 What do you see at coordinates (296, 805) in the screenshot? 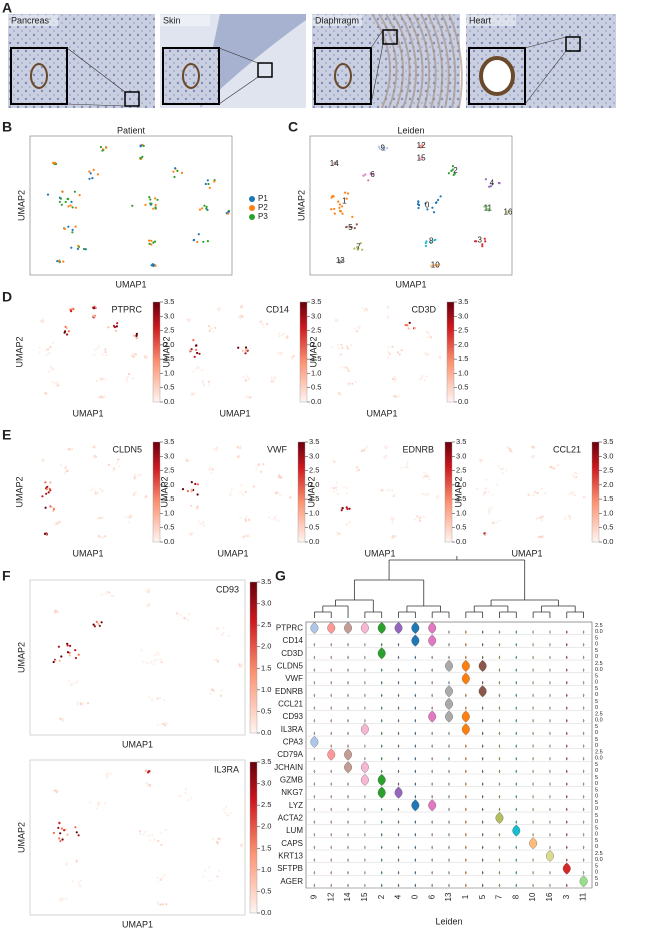
I see `gene-label: LYZ` at bounding box center [296, 805].